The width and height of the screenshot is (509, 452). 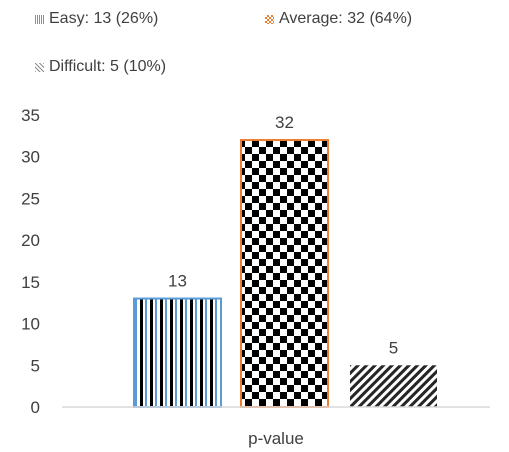 What do you see at coordinates (35, 365) in the screenshot?
I see `y-tick-label: 5` at bounding box center [35, 365].